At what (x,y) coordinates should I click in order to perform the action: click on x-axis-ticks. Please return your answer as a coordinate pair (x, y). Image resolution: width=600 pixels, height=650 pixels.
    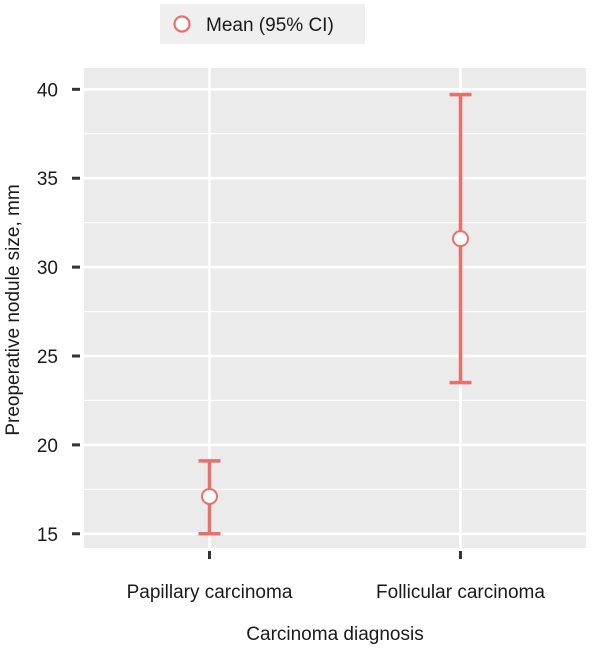
    Looking at the image, I should click on (335, 555).